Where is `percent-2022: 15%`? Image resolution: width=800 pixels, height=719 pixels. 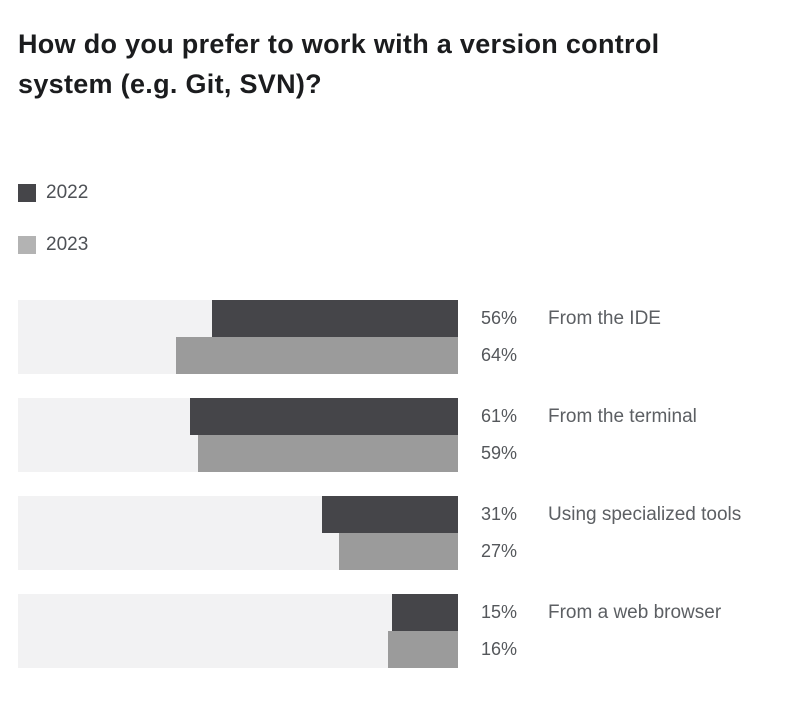 percent-2022: 15% is located at coordinates (499, 612).